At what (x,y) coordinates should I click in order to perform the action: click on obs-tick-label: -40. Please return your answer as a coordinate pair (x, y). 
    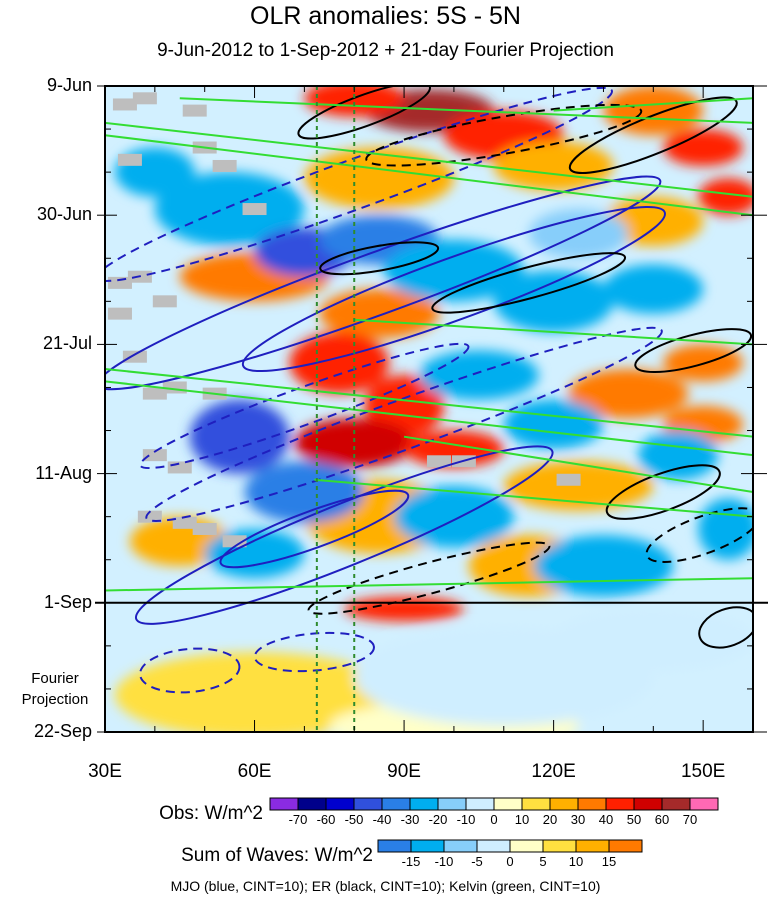
    Looking at the image, I should click on (382, 819).